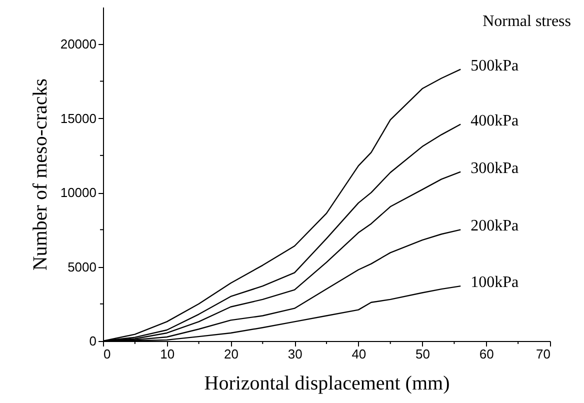  What do you see at coordinates (78, 192) in the screenshot?
I see `y-tick-label: 10000` at bounding box center [78, 192].